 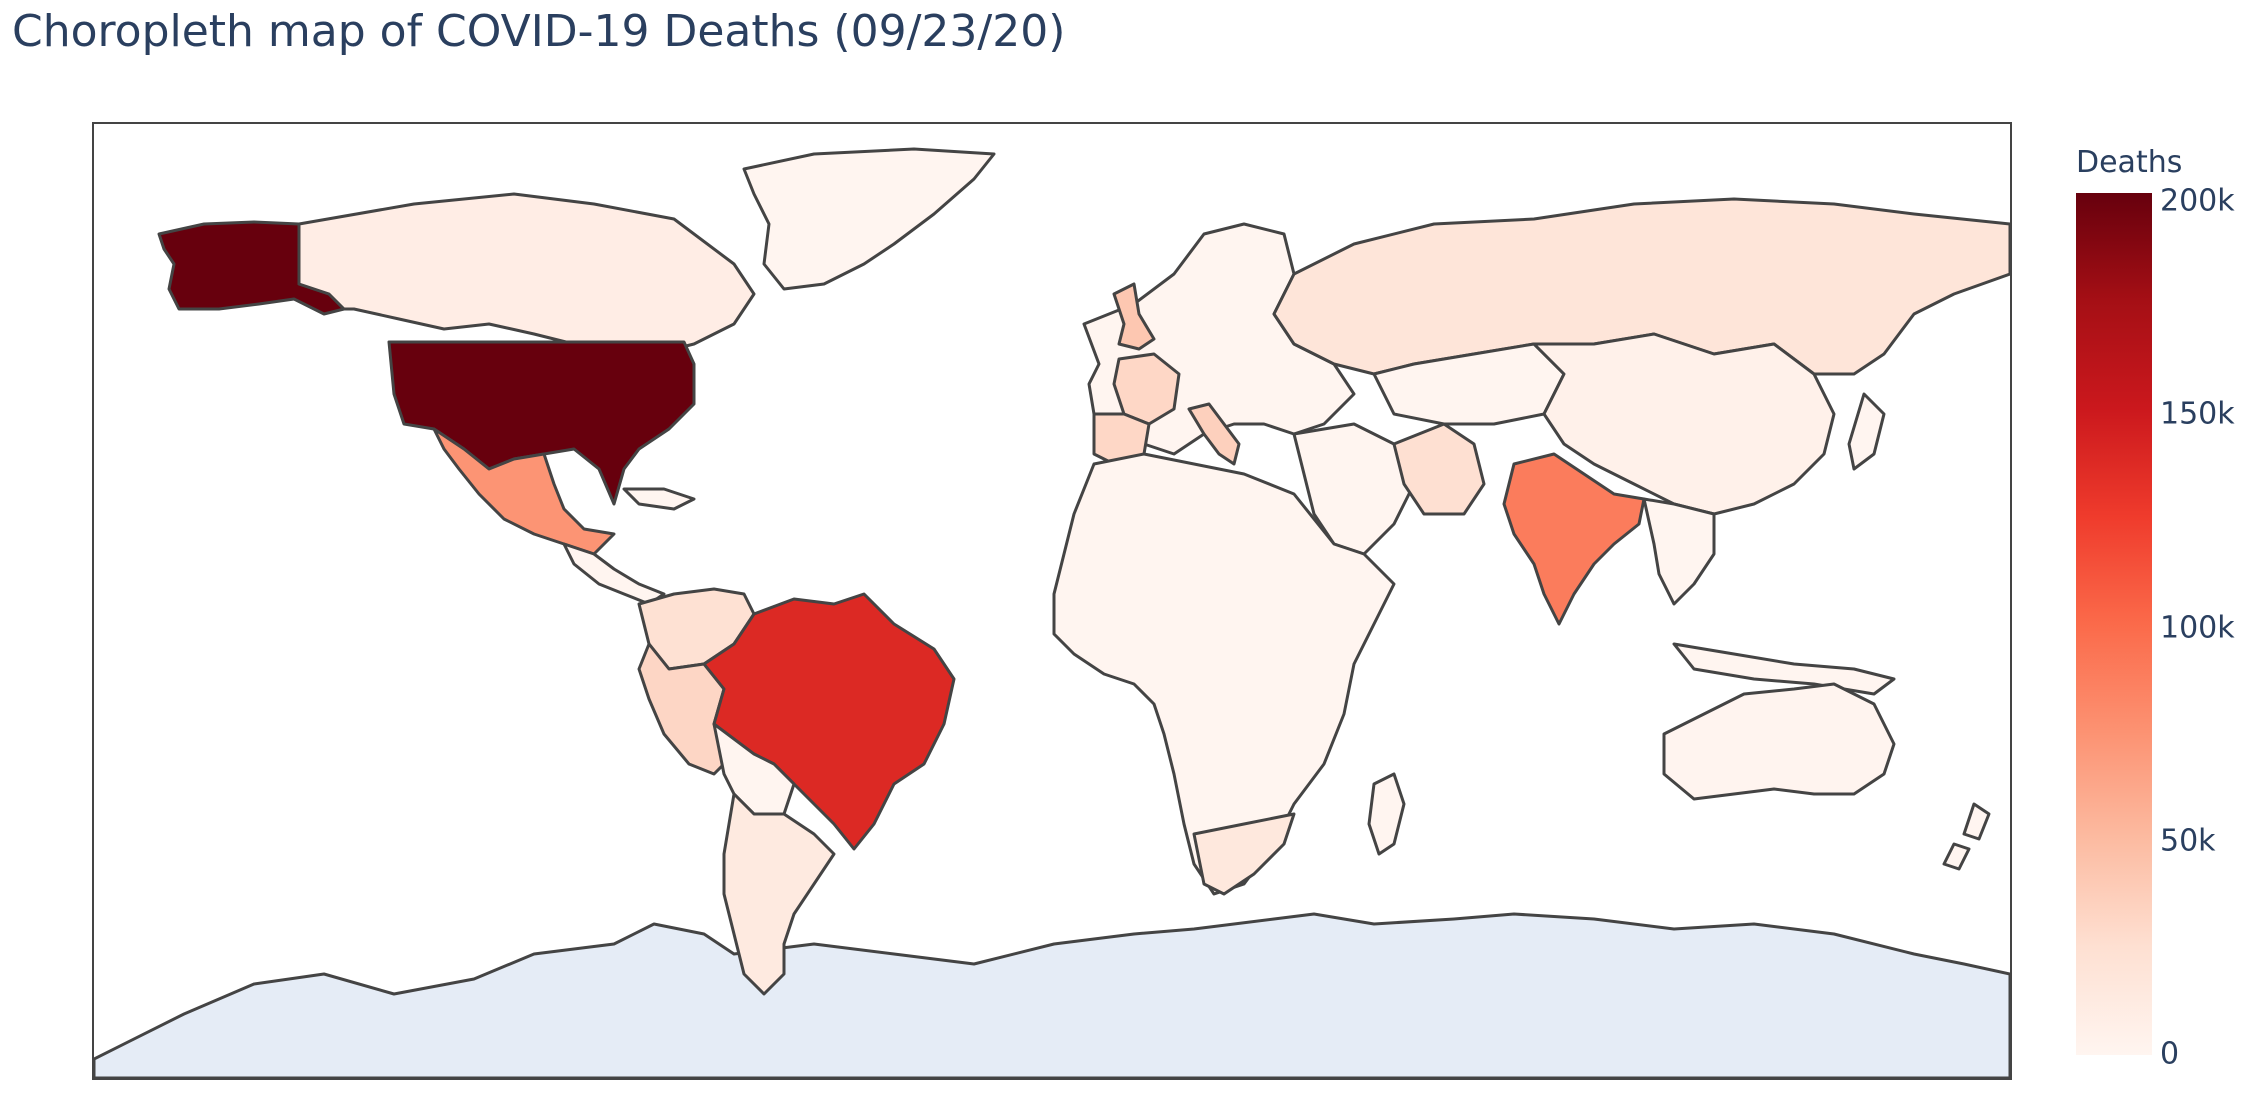 What do you see at coordinates (1679, 551) in the screenshot?
I see `region-southeast-asia` at bounding box center [1679, 551].